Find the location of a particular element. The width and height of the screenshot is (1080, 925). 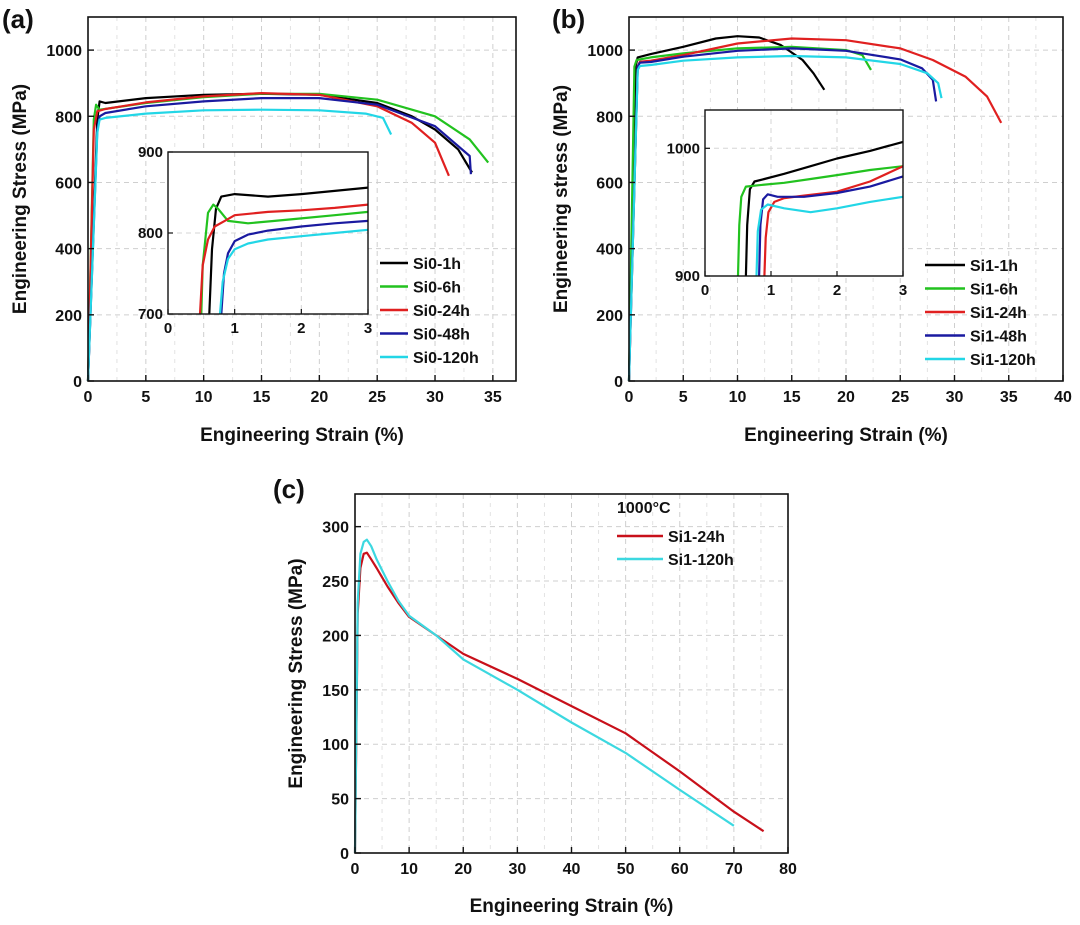

legend-entry: Si0-6h is located at coordinates (437, 288).